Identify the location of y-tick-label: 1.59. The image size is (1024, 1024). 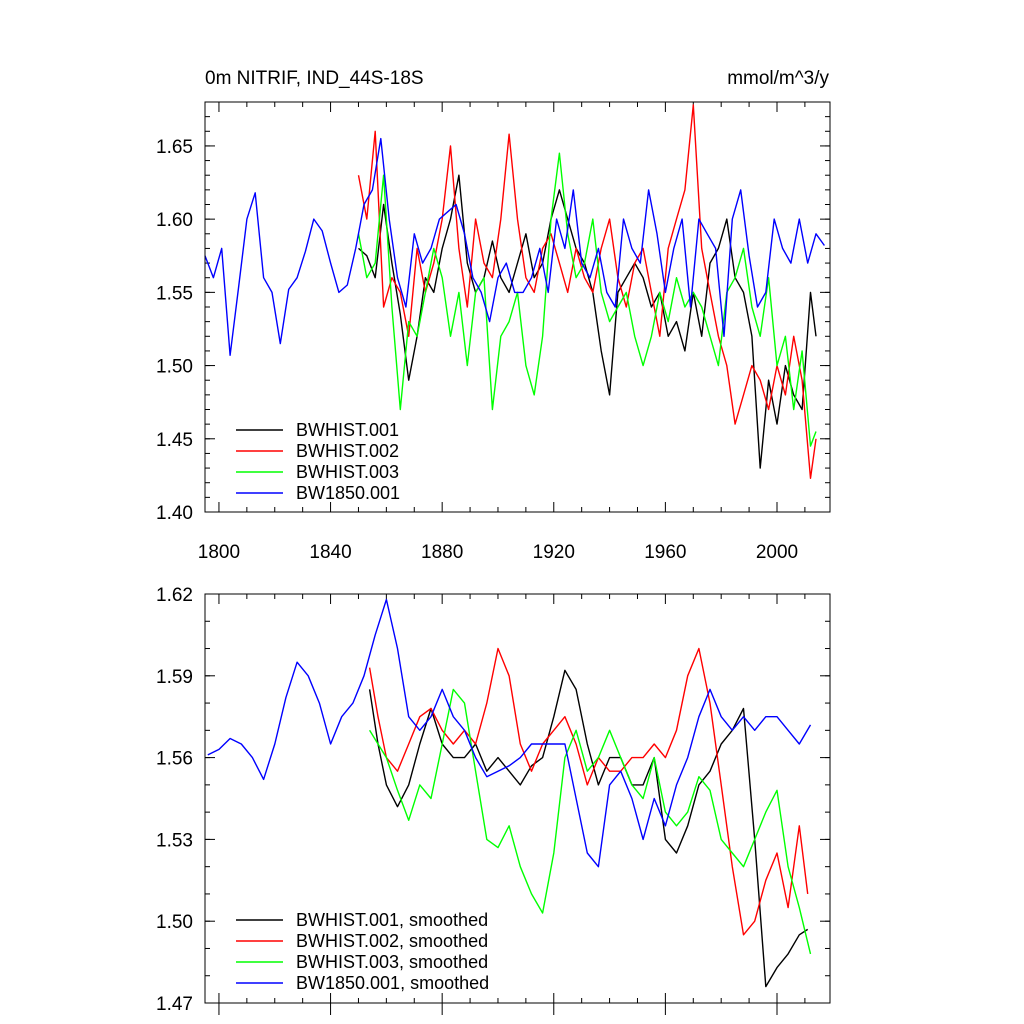
(174, 677).